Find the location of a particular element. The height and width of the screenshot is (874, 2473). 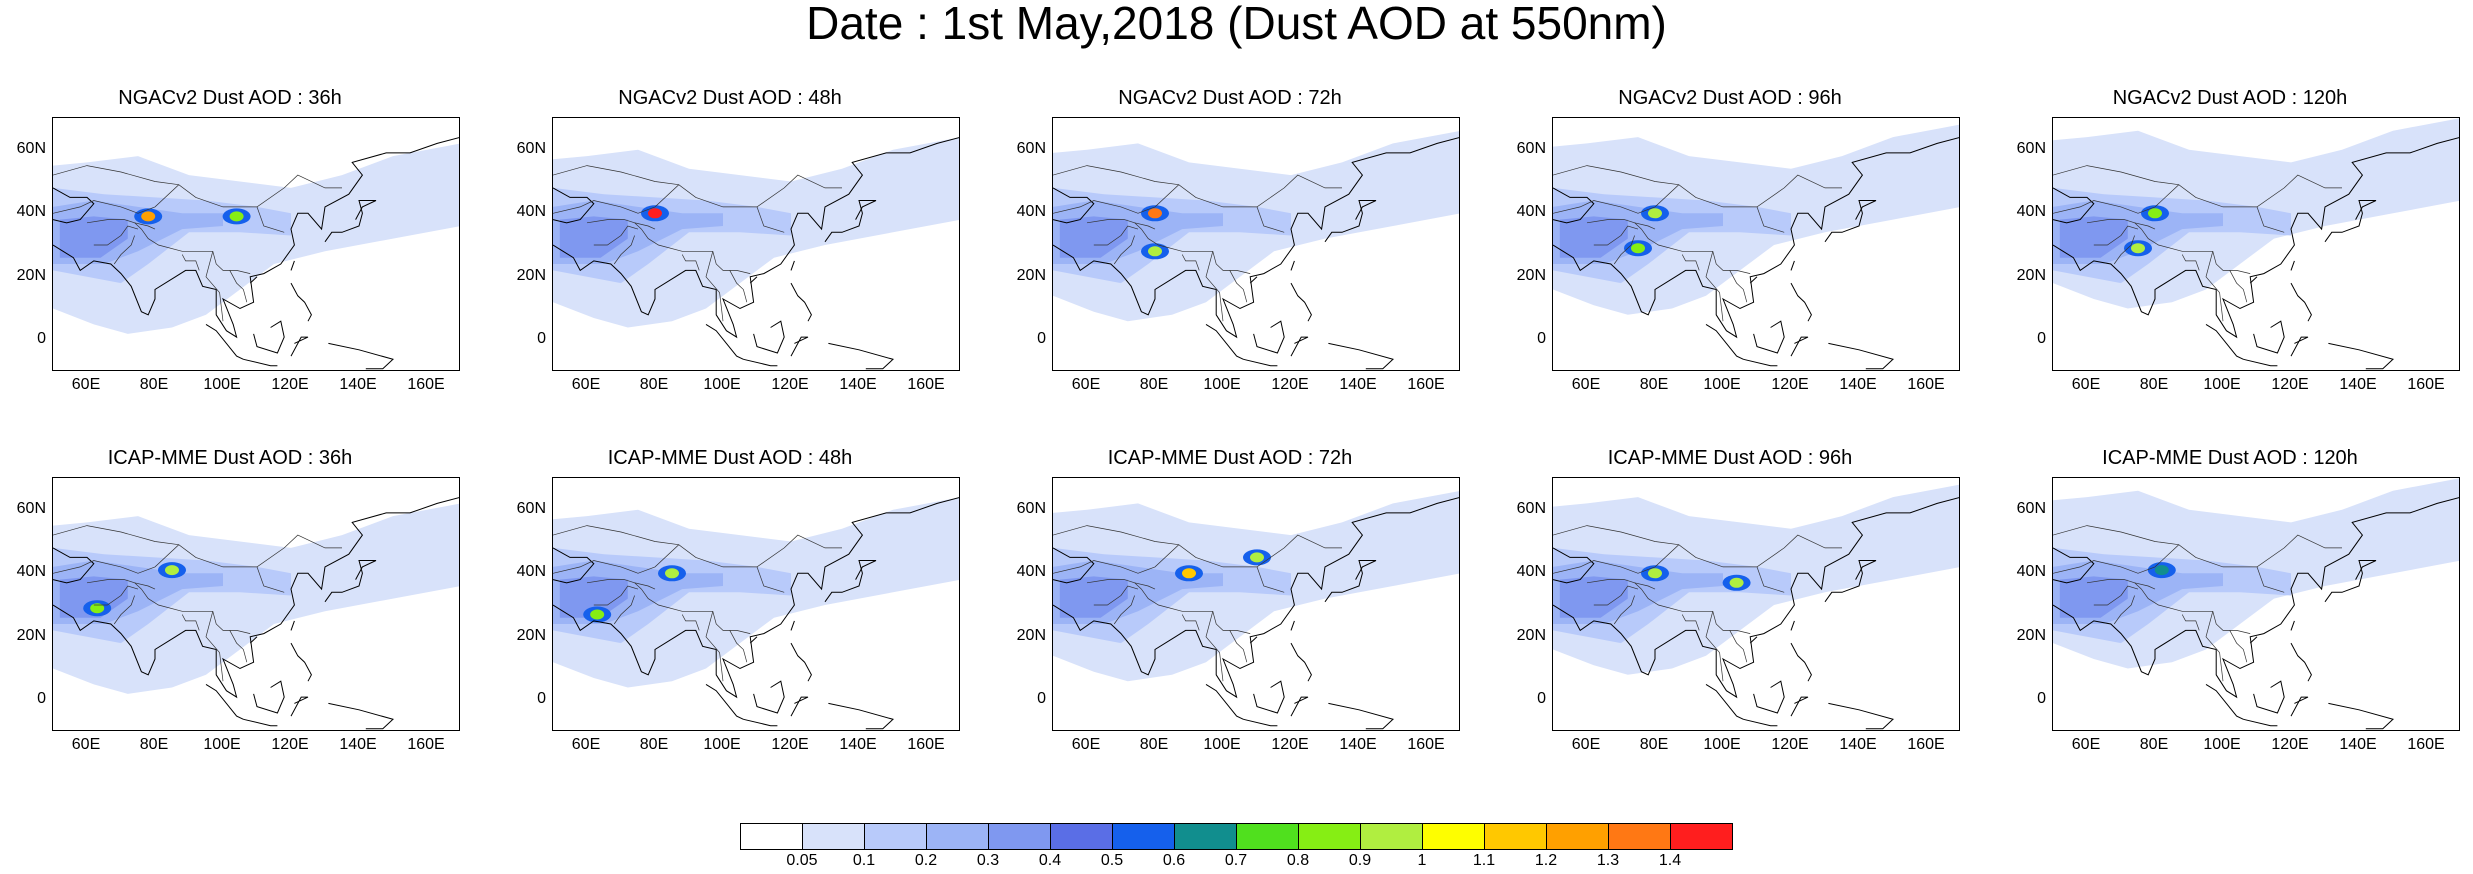

panel-title: ICAP-MME Dust AOD : 96h is located at coordinates (1730, 458).